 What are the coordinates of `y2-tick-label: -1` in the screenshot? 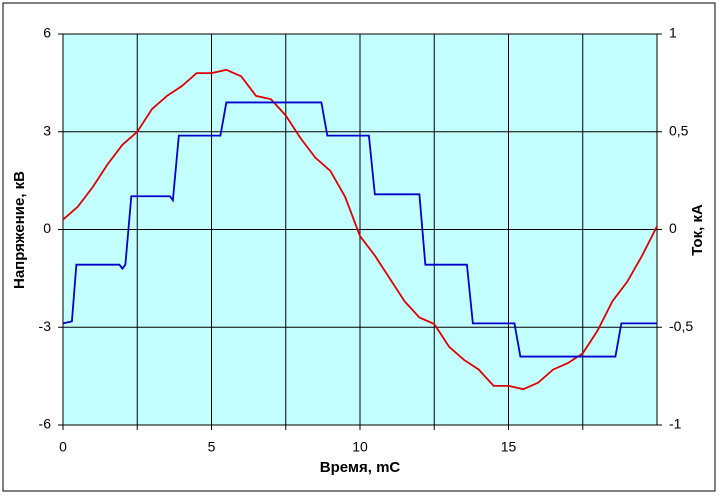 It's located at (675, 424).